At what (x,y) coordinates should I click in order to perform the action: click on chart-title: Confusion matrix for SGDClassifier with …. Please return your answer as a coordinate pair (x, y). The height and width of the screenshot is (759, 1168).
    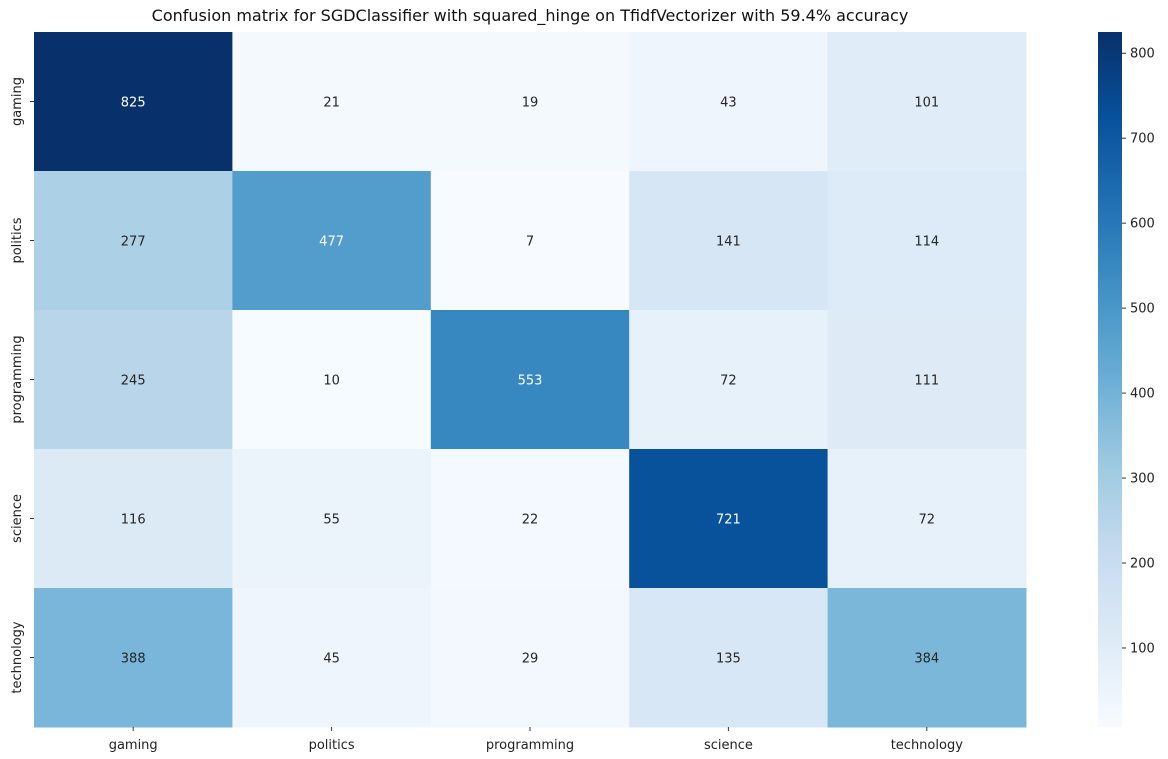
    Looking at the image, I should click on (530, 15).